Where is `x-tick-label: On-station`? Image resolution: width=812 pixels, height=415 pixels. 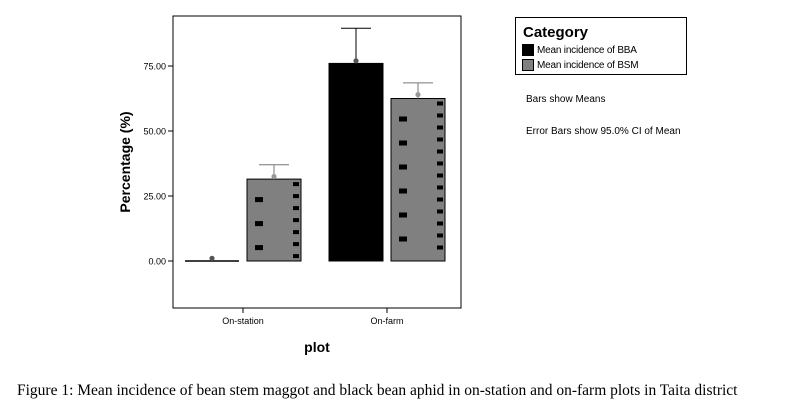 x-tick-label: On-station is located at coordinates (243, 321).